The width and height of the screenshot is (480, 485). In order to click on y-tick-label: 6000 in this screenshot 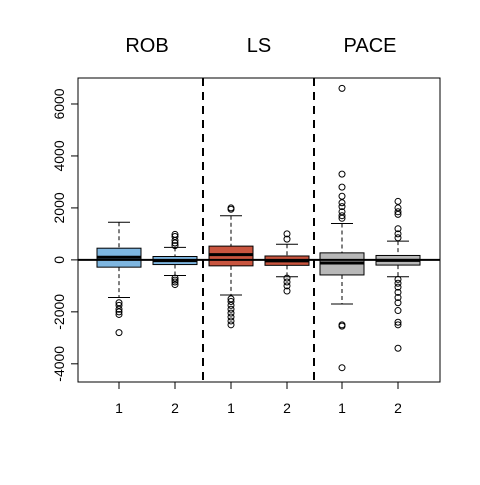, I will do `click(59, 103)`.